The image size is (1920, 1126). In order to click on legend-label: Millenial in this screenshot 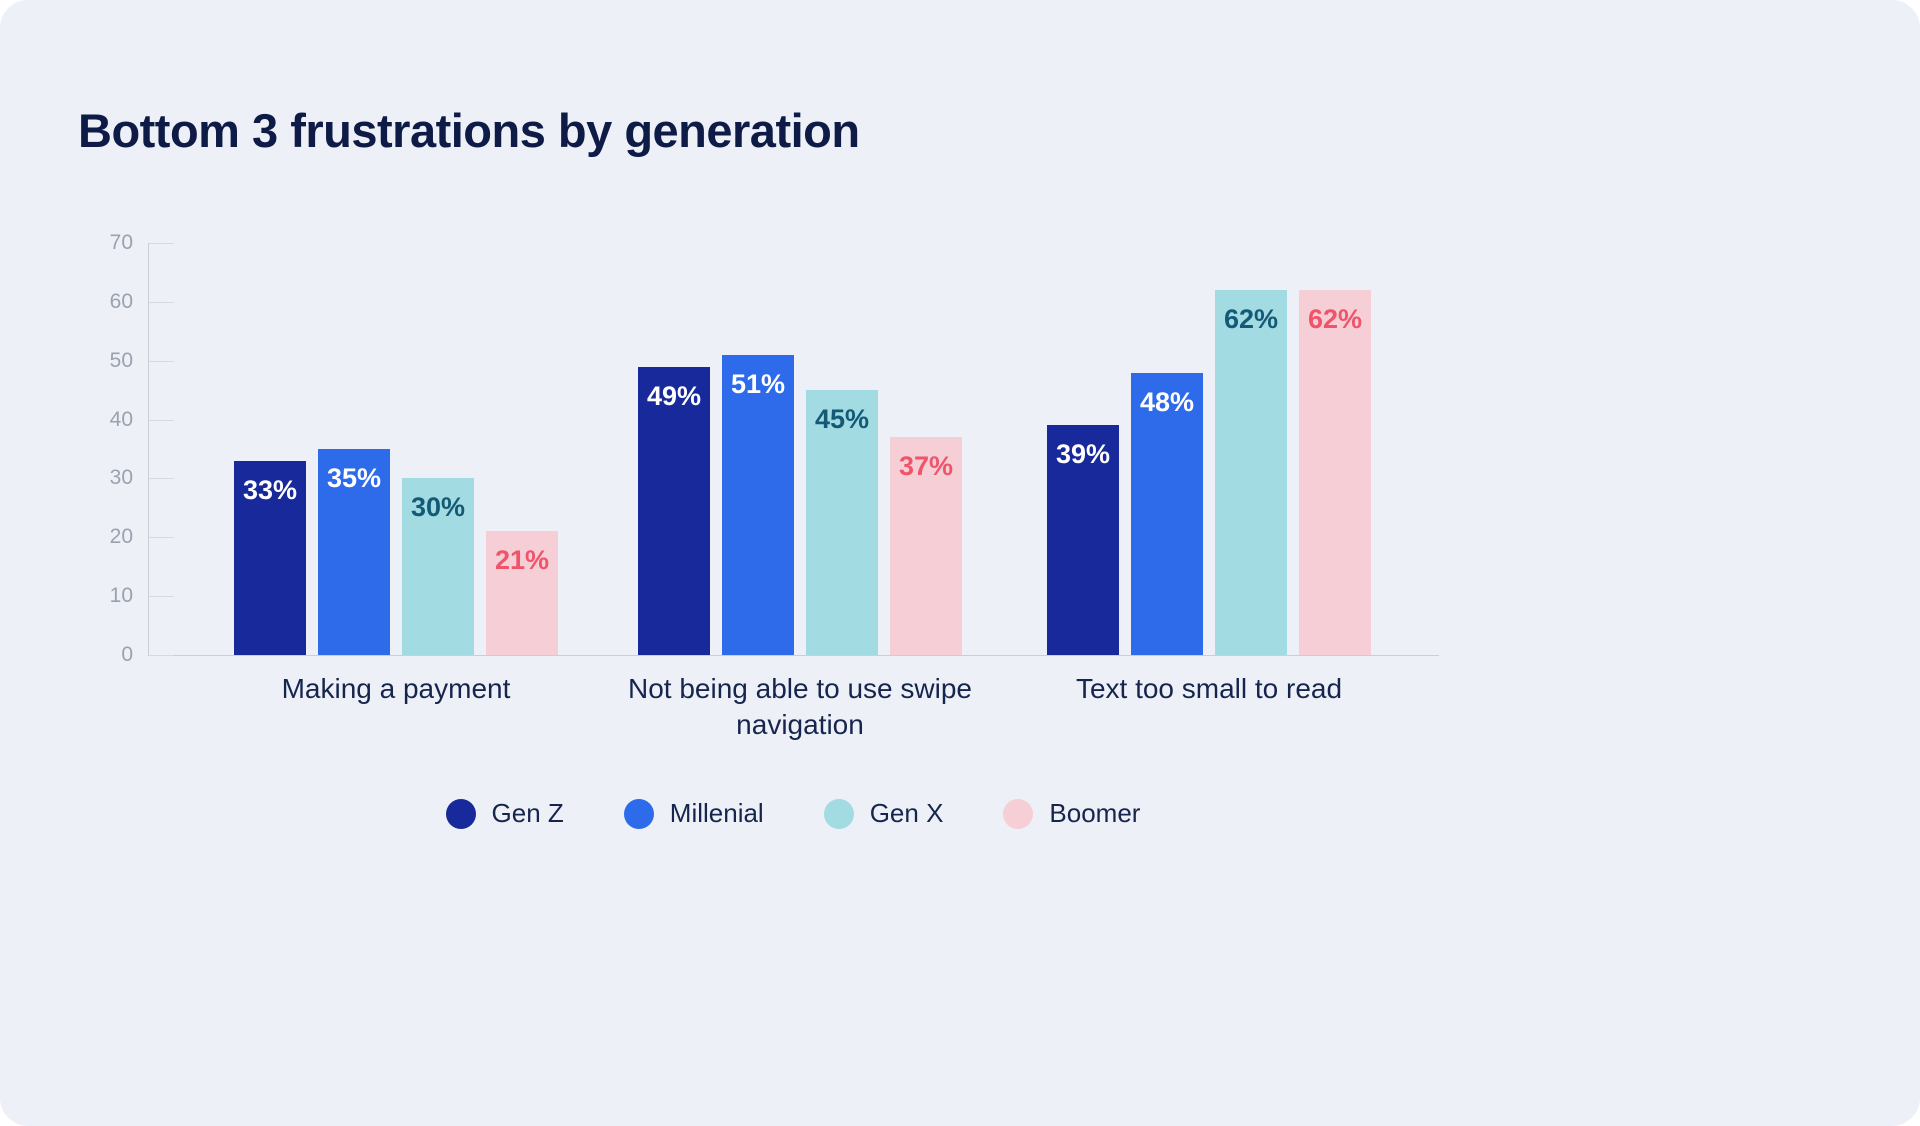, I will do `click(716, 813)`.